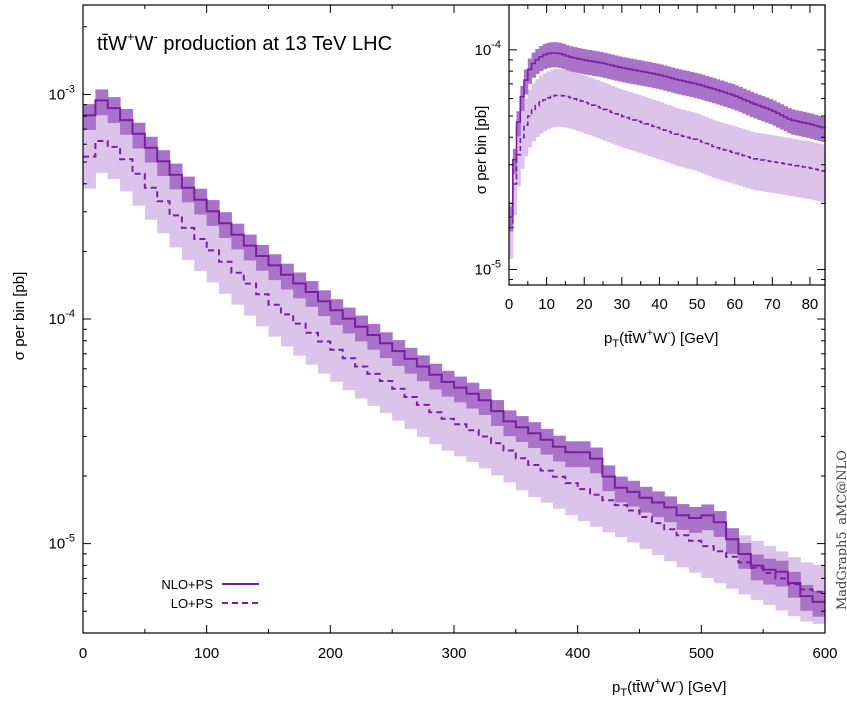  I want to click on inset-uncertainty-bands, so click(667, 151).